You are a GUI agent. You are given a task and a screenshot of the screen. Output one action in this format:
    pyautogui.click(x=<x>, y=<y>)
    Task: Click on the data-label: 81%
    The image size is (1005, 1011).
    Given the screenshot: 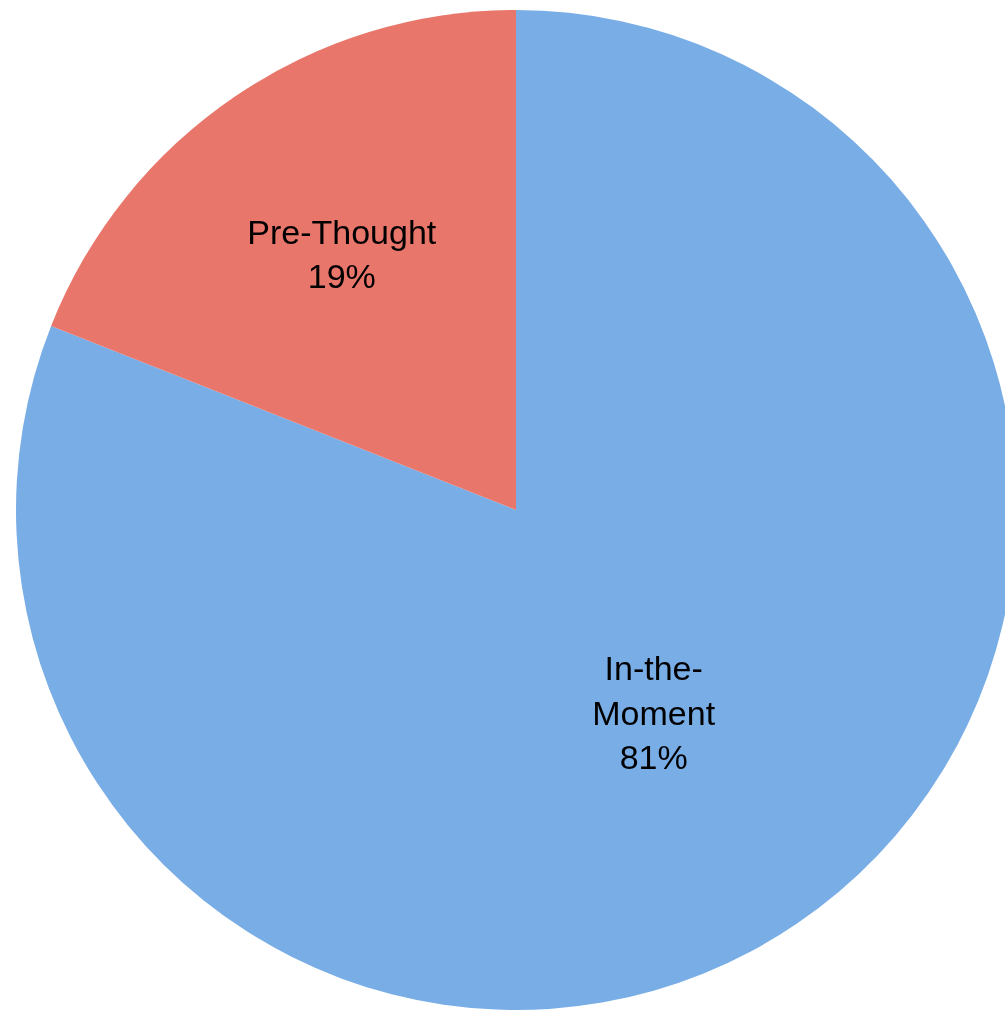 What is the action you would take?
    pyautogui.click(x=653, y=756)
    